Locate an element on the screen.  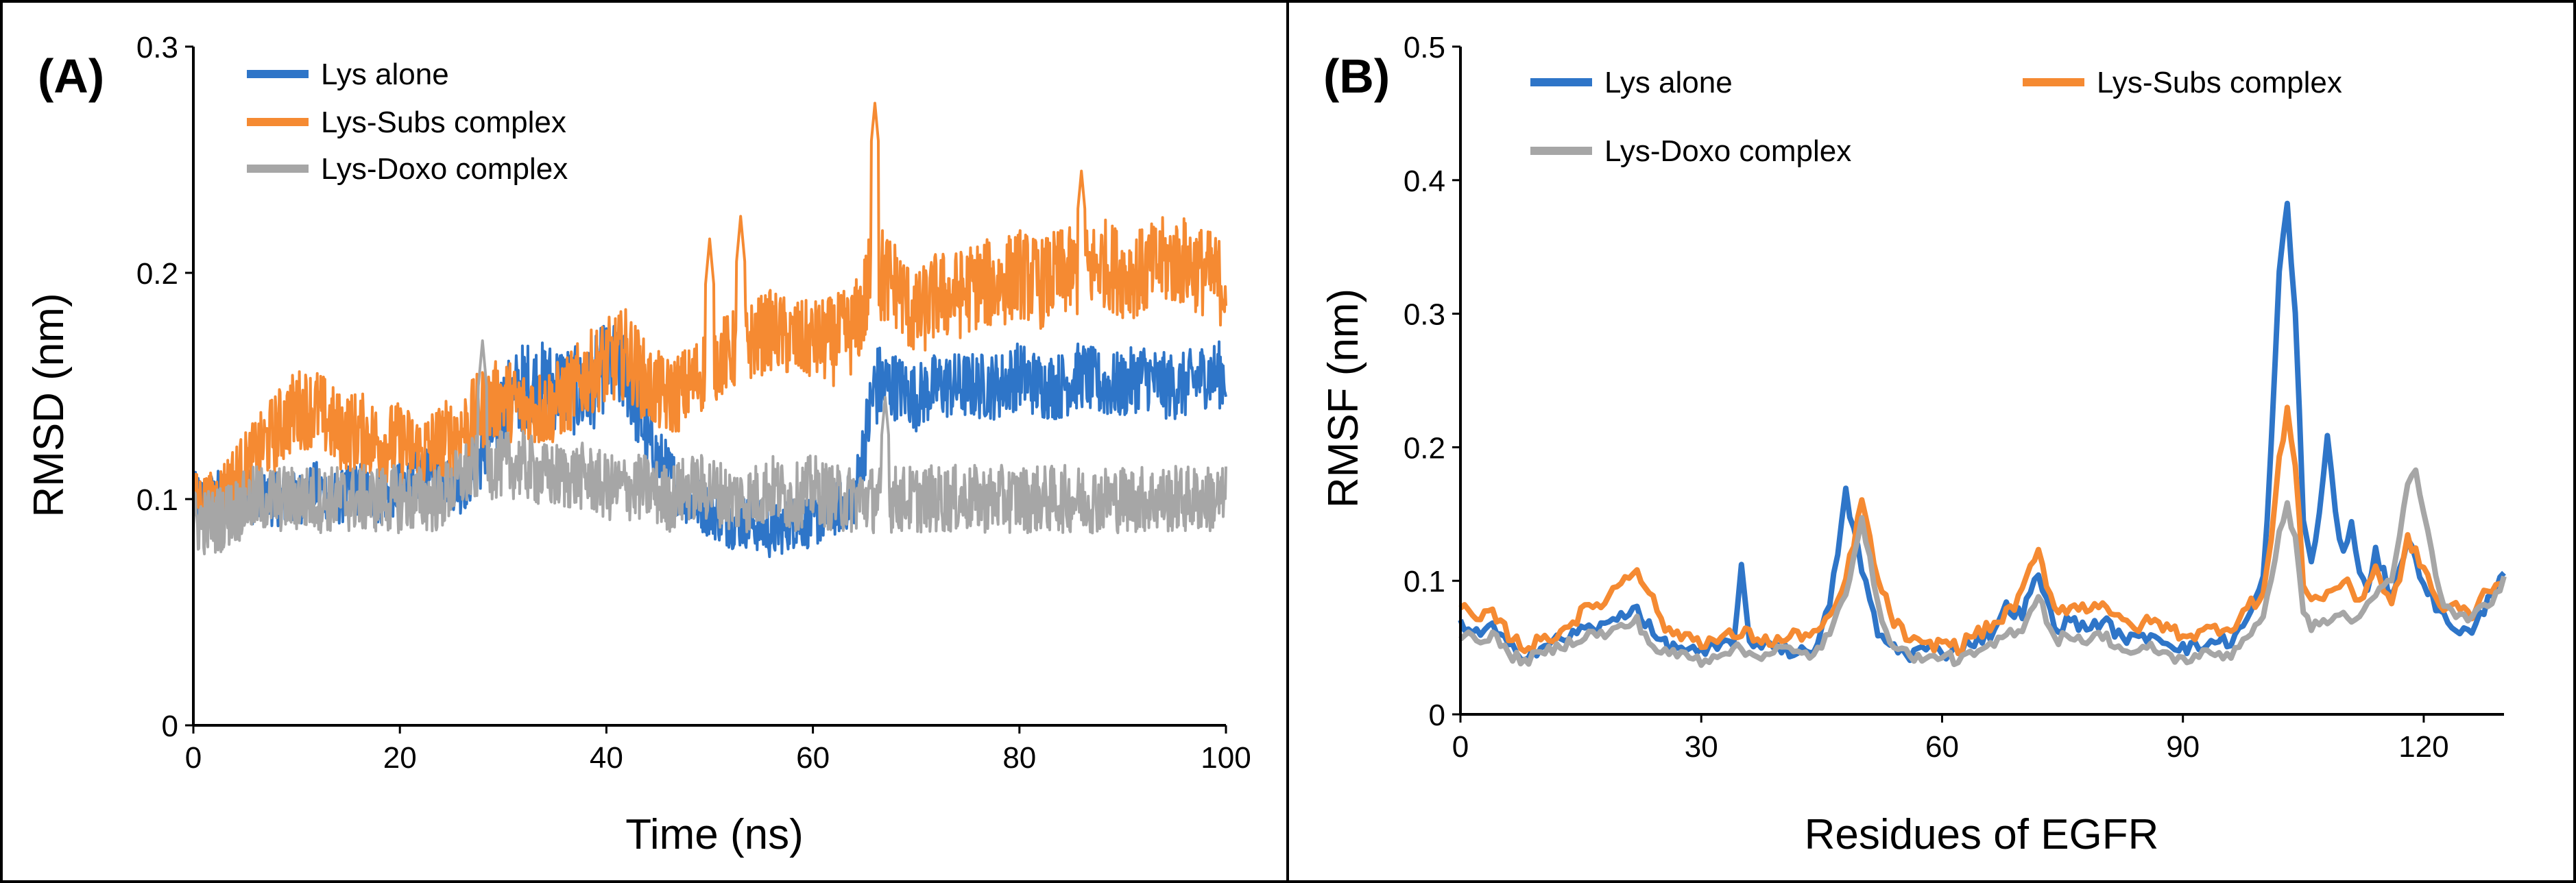
panel-a-x-tick-label: 40 is located at coordinates (607, 758).